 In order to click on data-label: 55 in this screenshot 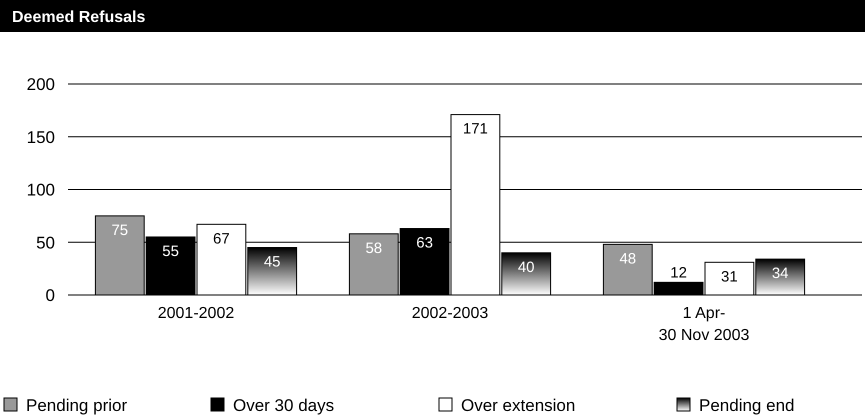, I will do `click(170, 251)`.